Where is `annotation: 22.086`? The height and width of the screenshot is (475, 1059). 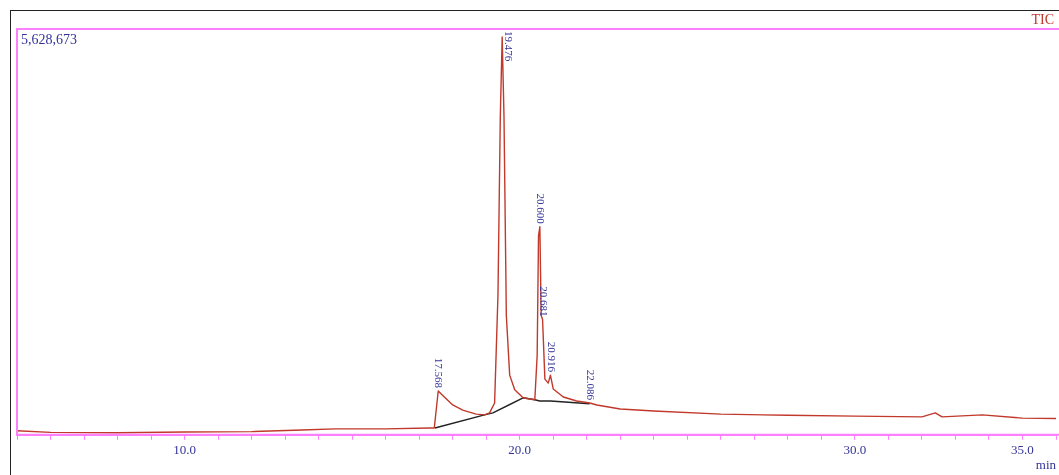
annotation: 22.086 is located at coordinates (590, 385).